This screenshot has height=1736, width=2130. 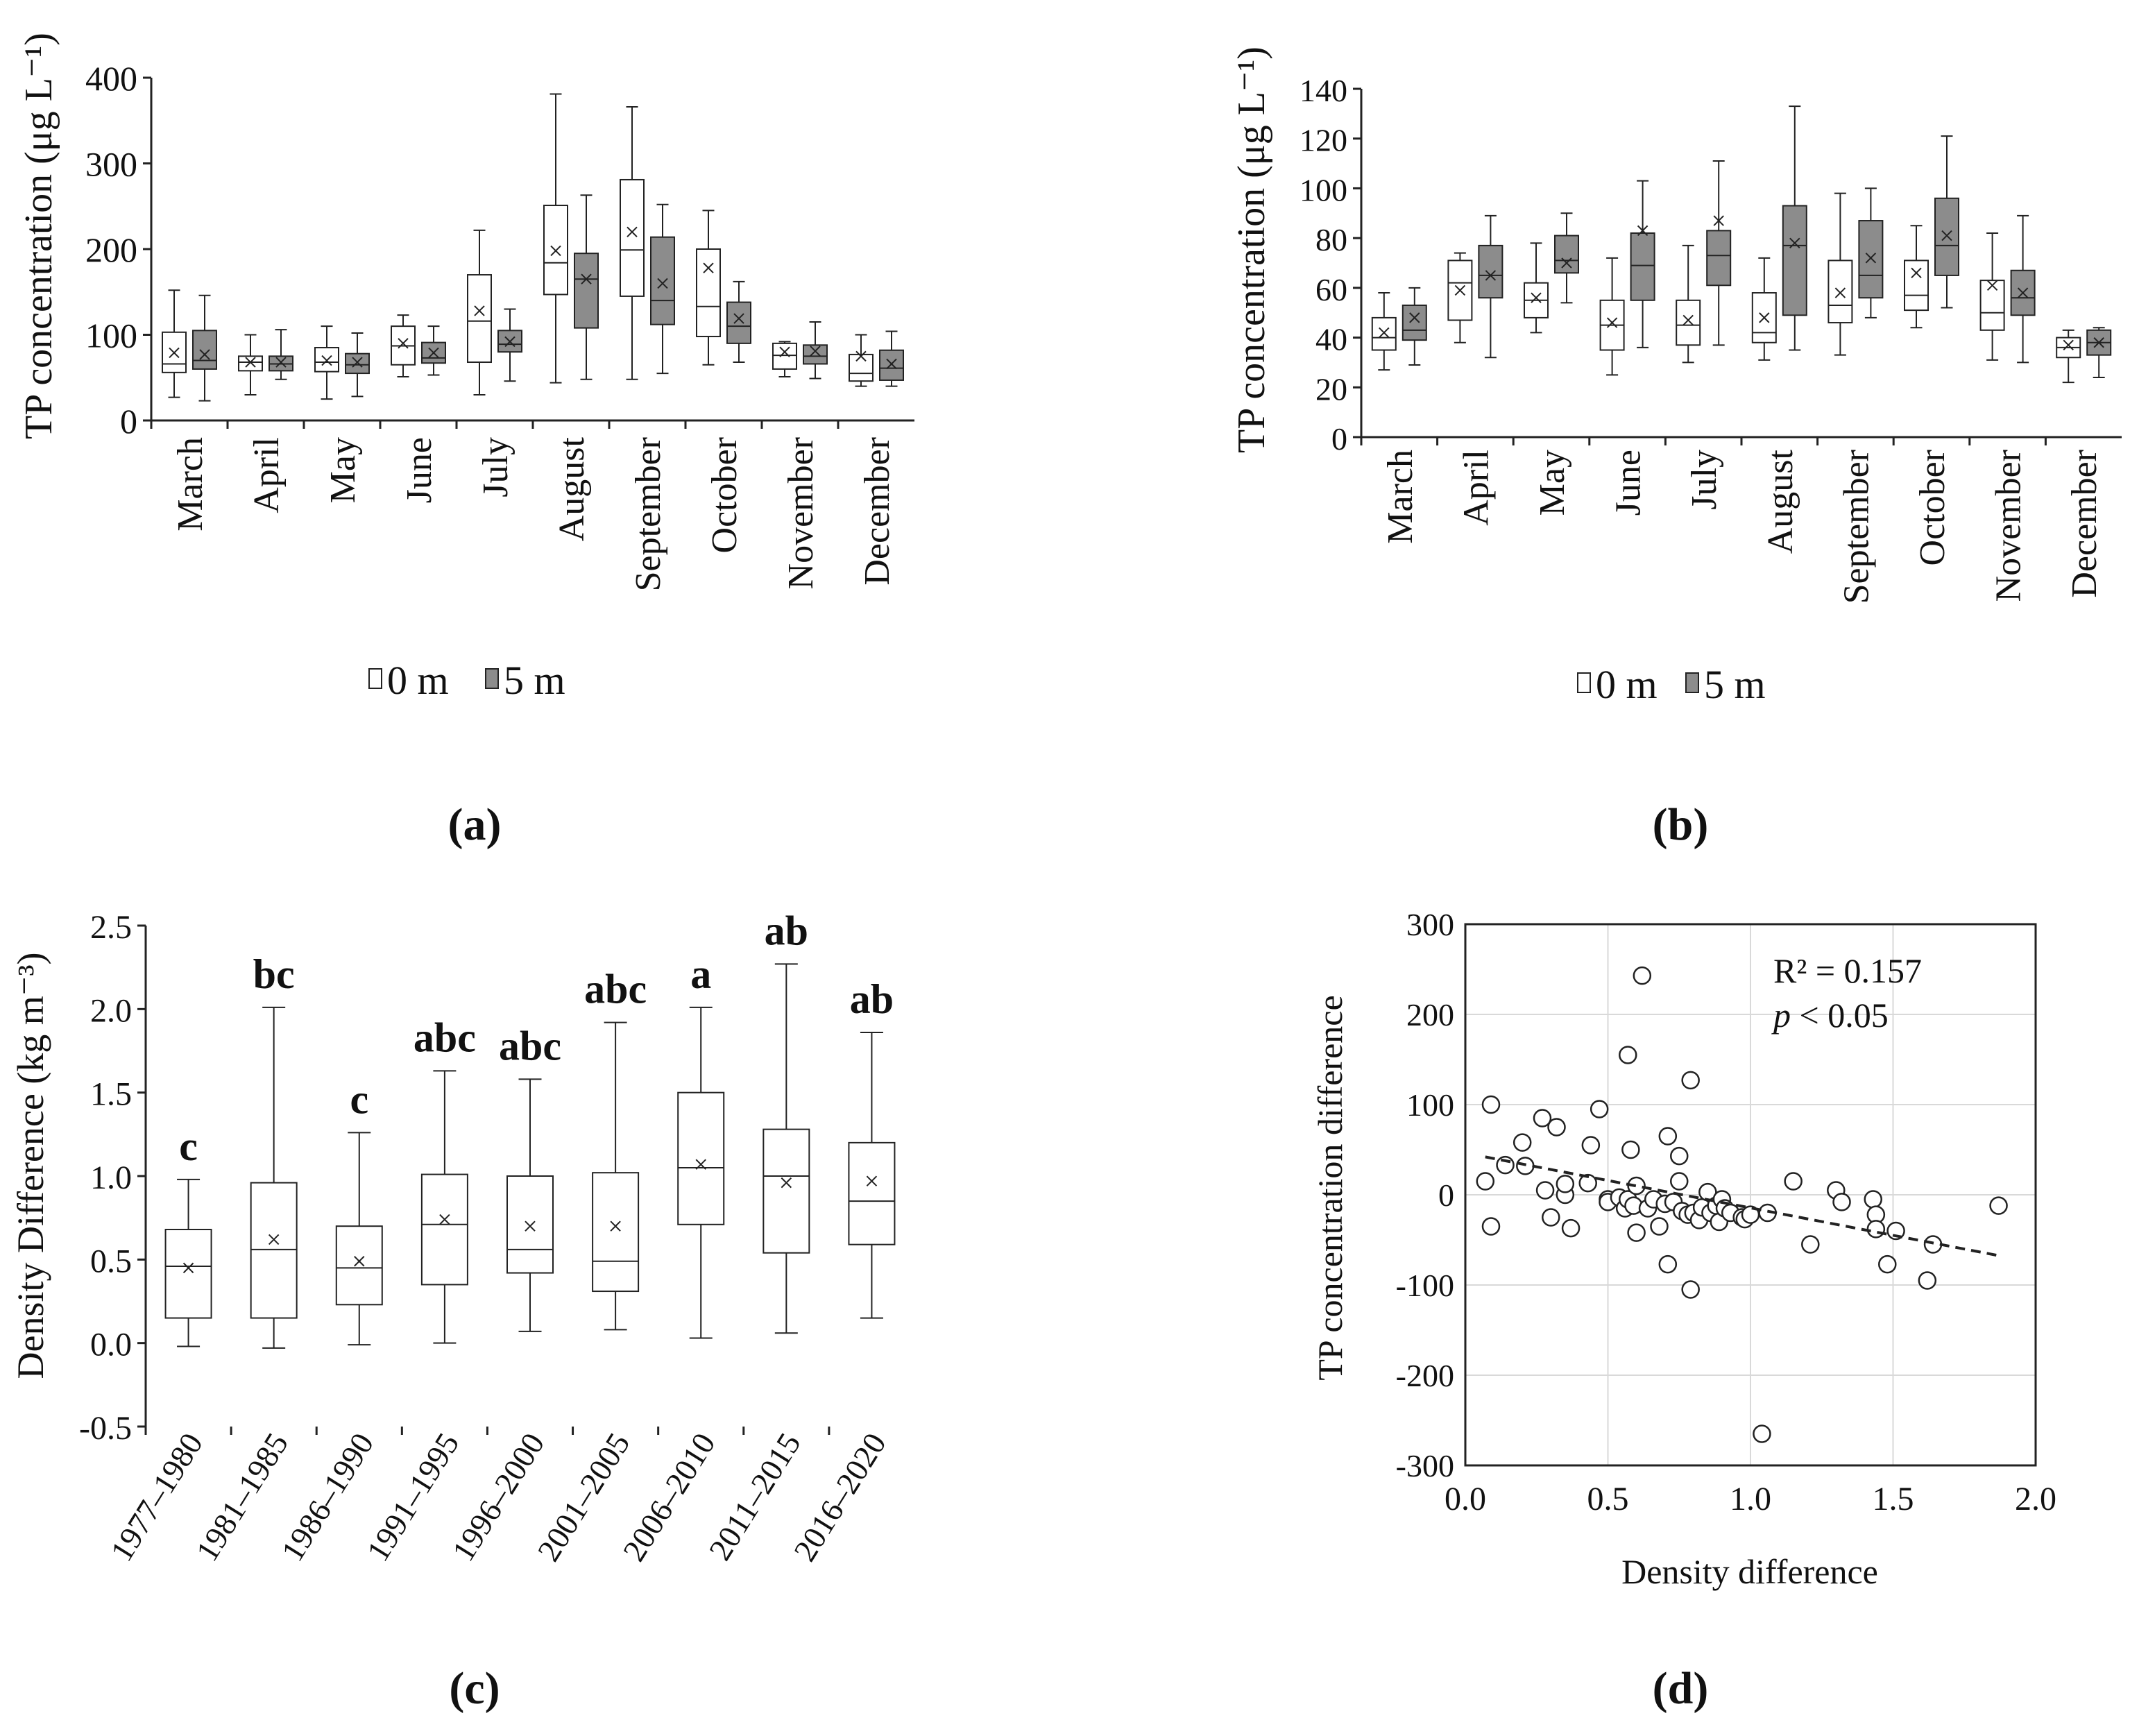 I want to click on trend-line, so click(x=1743, y=1206).